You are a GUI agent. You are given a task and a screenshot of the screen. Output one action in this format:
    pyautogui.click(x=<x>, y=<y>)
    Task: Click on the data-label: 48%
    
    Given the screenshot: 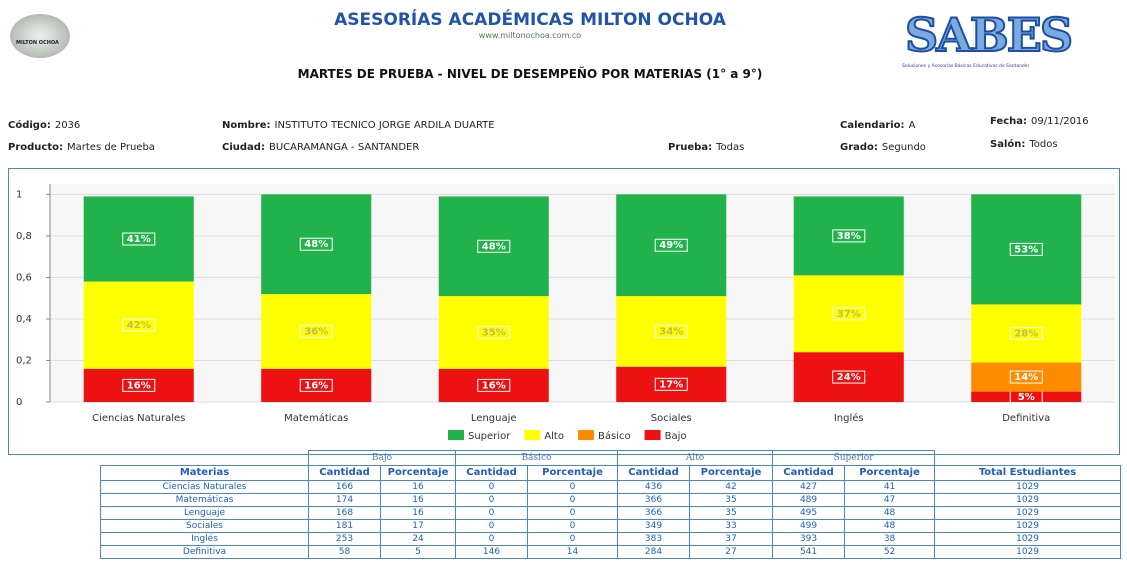 What is the action you would take?
    pyautogui.click(x=494, y=246)
    